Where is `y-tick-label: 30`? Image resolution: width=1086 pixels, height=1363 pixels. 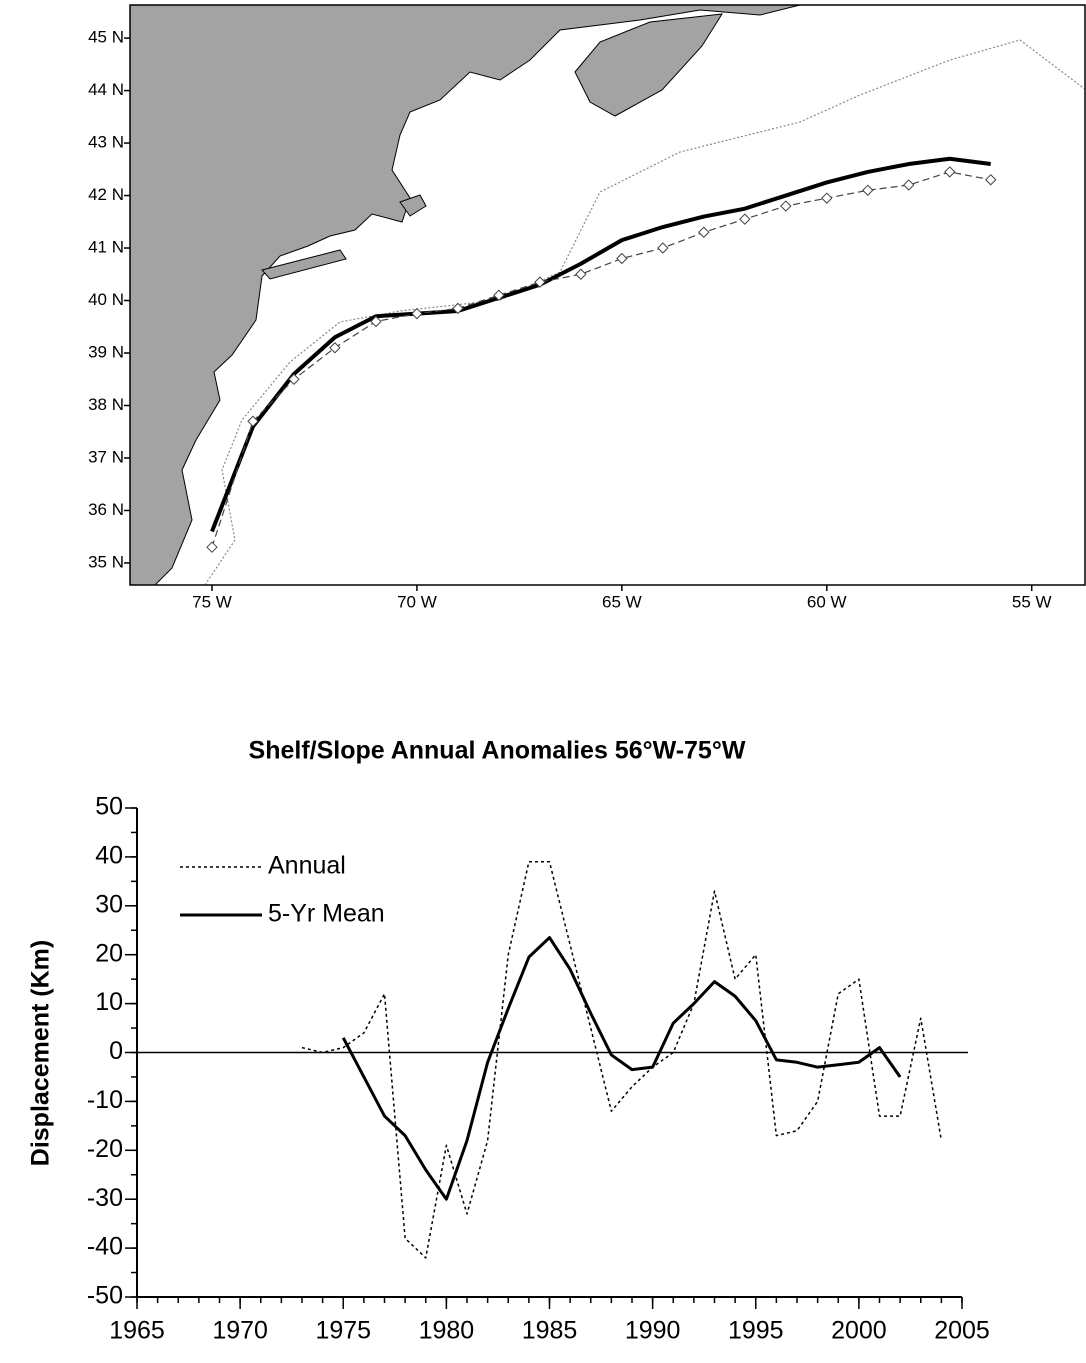 y-tick-label: 30 is located at coordinates (109, 904).